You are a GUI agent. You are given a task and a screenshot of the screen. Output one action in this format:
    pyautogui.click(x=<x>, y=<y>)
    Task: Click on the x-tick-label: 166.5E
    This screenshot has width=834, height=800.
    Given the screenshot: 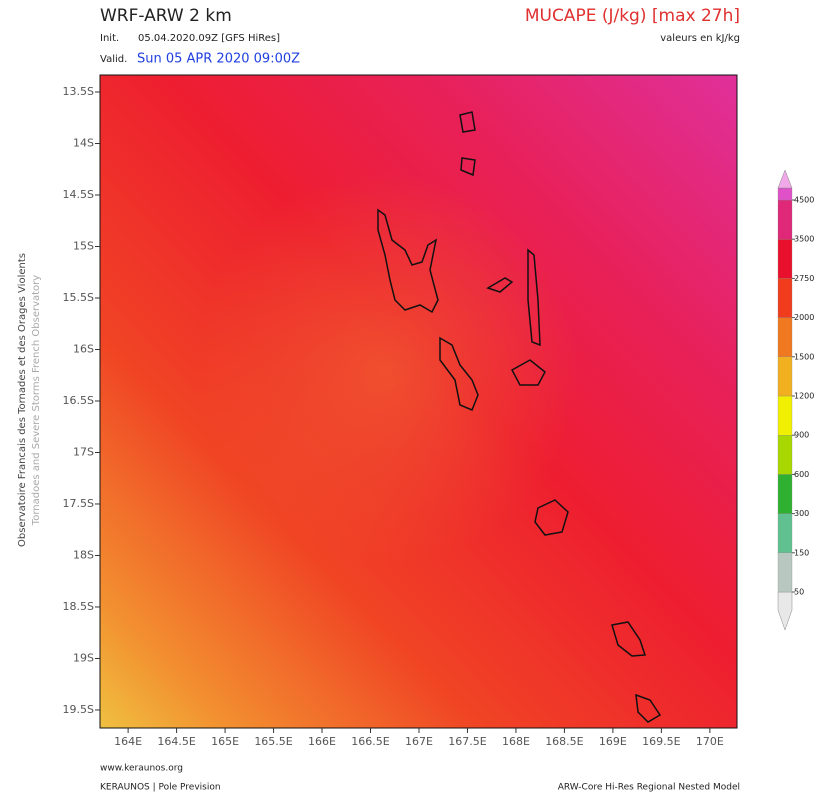 What is the action you would take?
    pyautogui.click(x=370, y=741)
    